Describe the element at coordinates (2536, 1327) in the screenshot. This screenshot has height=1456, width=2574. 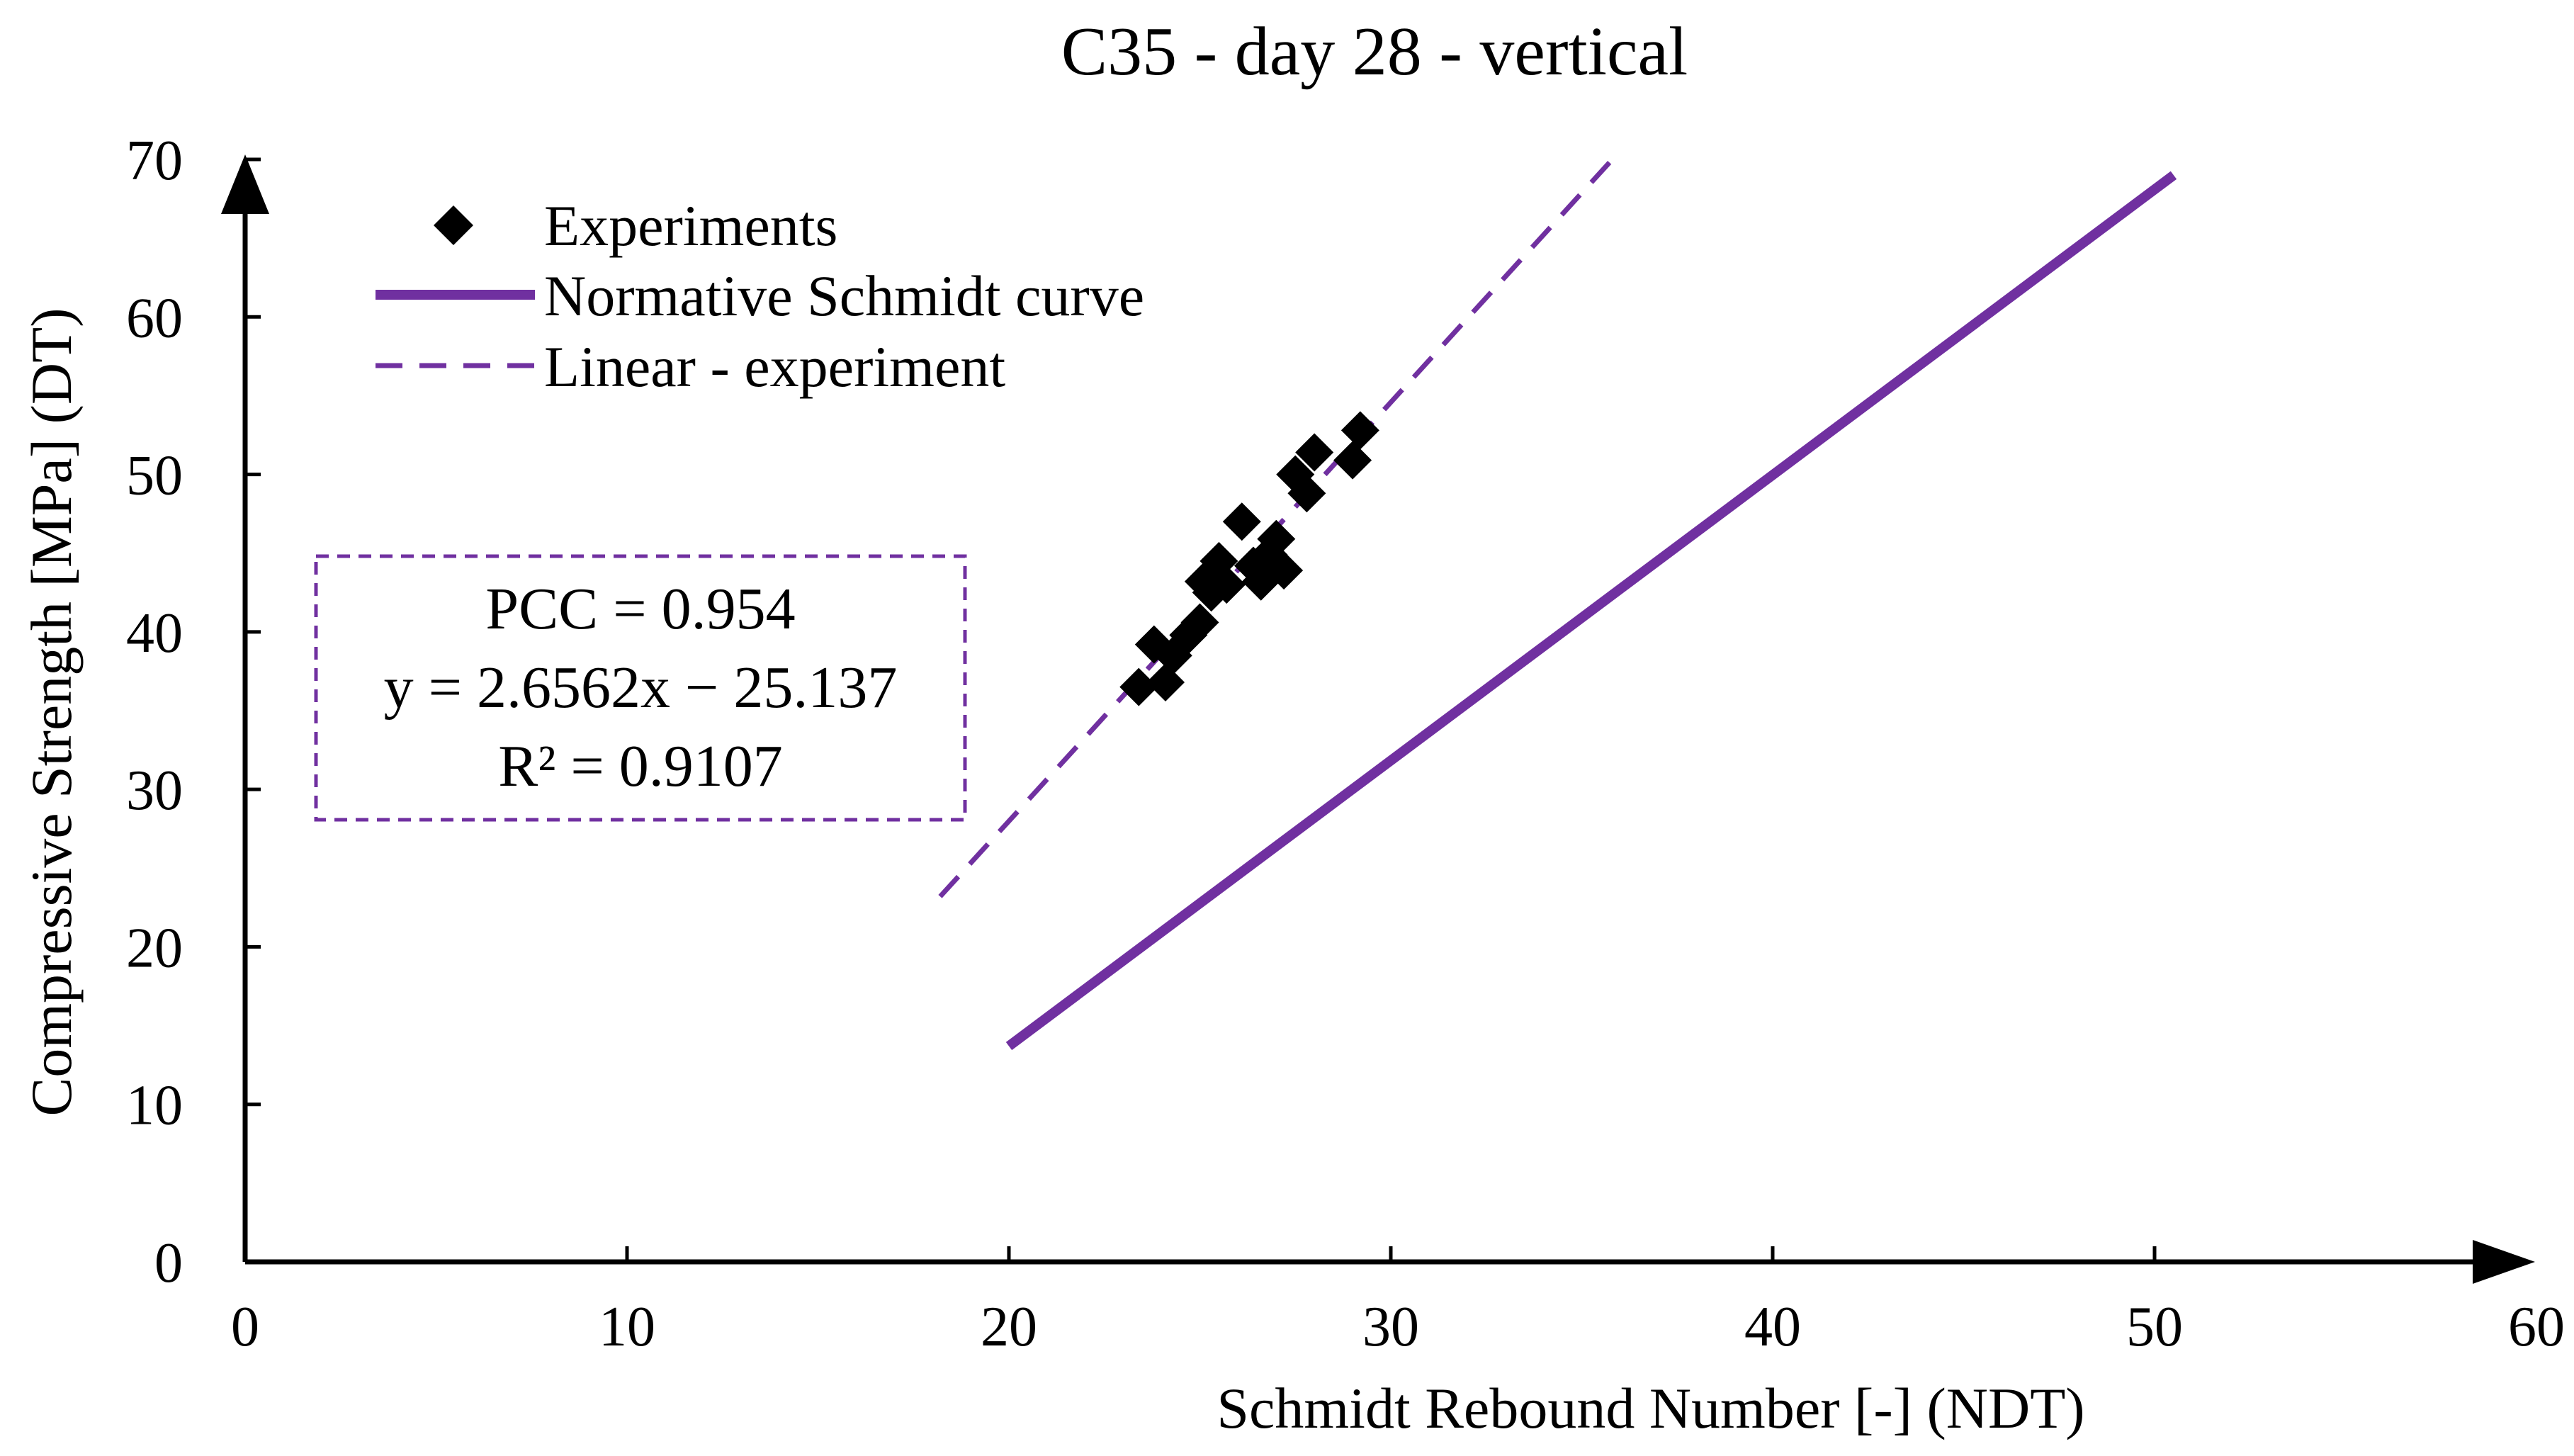
I see `x-tick-label: 60` at that location.